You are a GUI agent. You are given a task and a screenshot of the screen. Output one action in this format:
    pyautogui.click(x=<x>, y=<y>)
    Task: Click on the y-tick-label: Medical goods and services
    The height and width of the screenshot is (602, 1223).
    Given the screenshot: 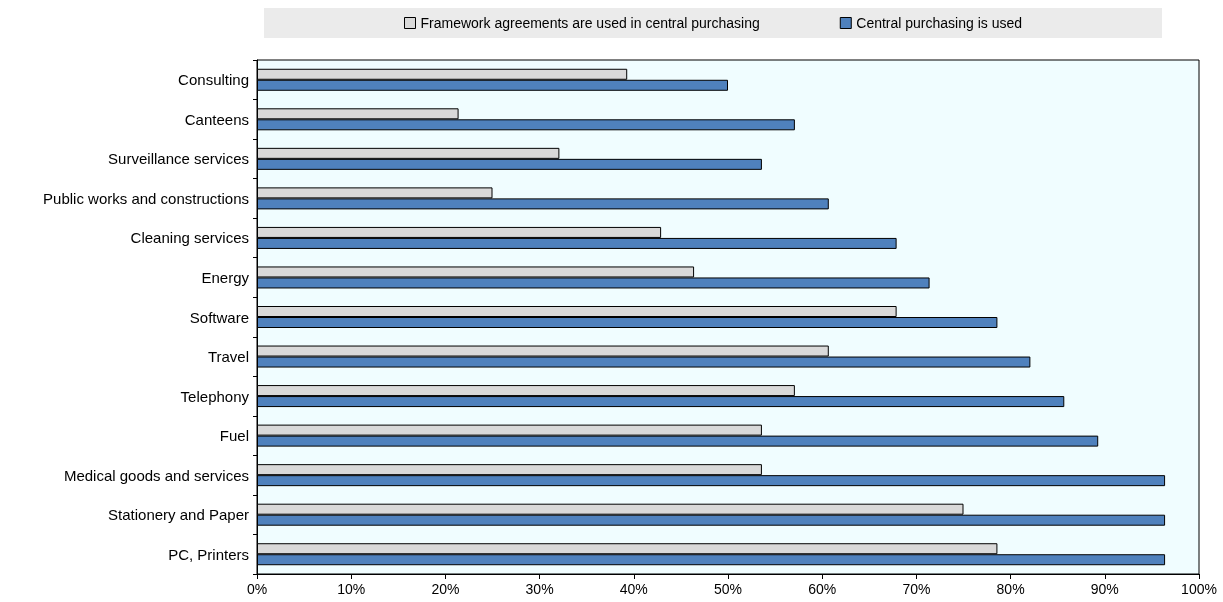 What is the action you would take?
    pyautogui.click(x=156, y=475)
    